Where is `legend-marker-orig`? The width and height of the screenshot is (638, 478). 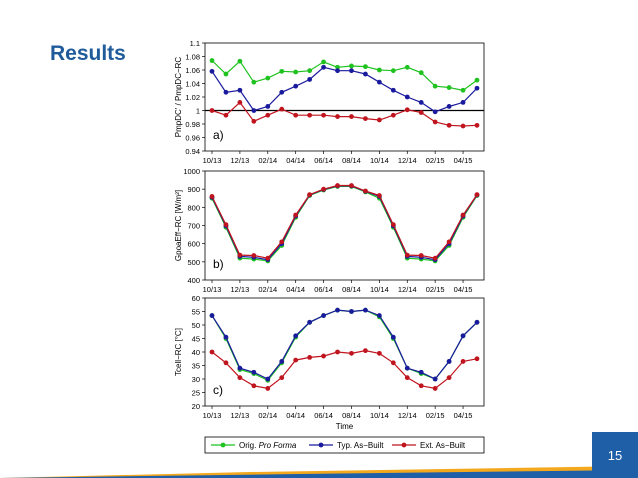 legend-marker-orig is located at coordinates (223, 445).